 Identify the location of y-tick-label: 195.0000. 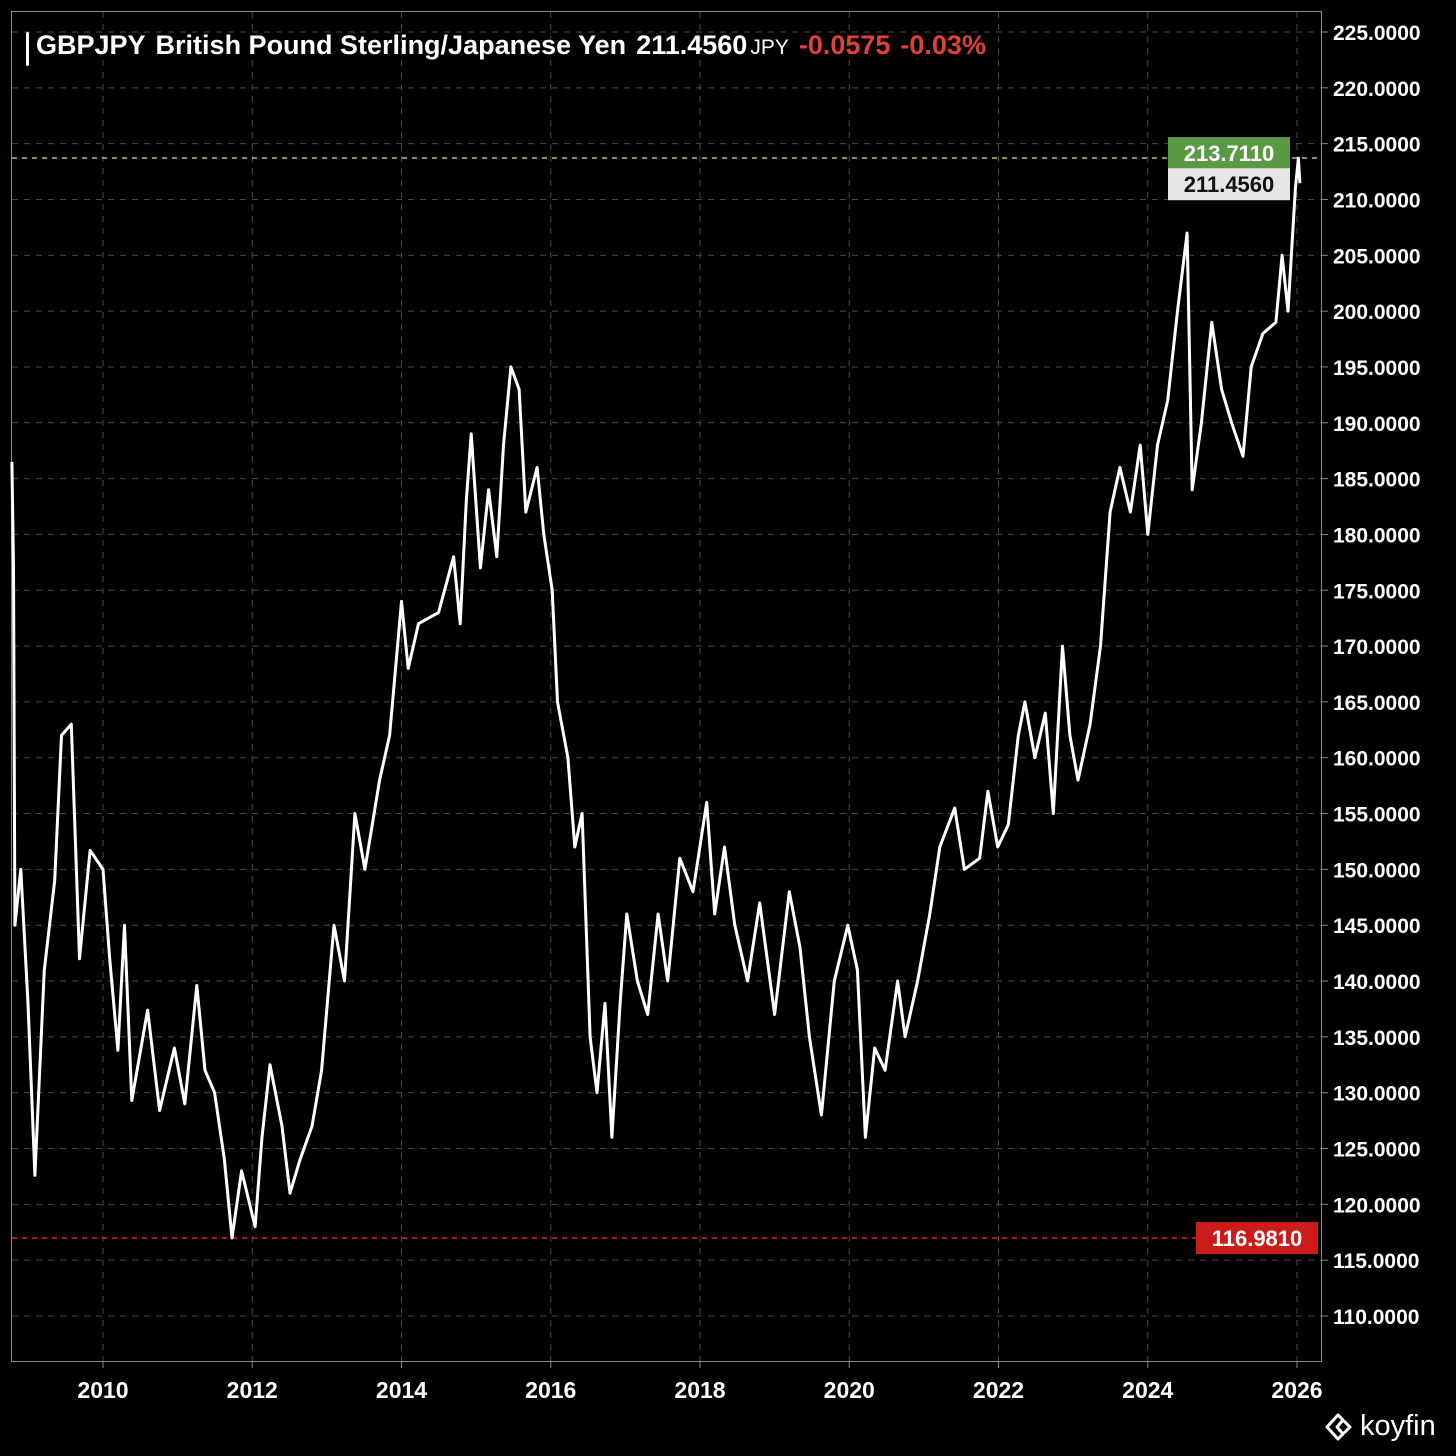
(1377, 368).